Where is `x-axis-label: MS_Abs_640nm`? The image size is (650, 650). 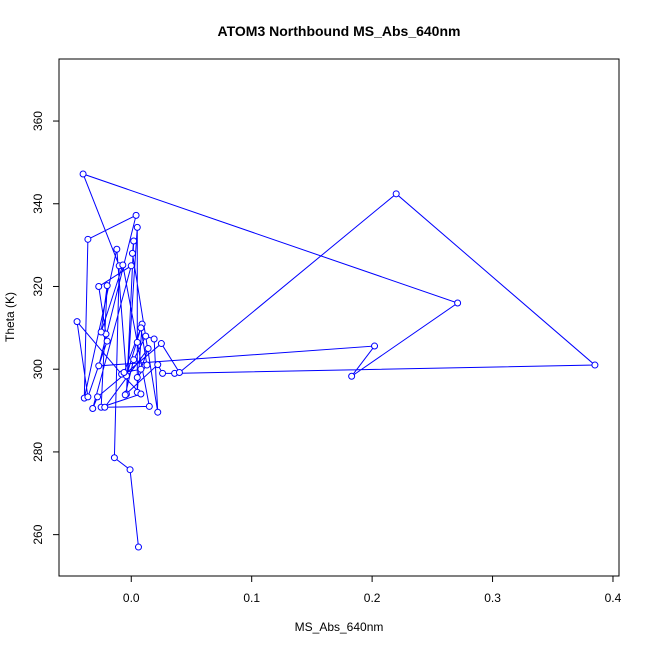 x-axis-label: MS_Abs_640nm is located at coordinates (339, 627).